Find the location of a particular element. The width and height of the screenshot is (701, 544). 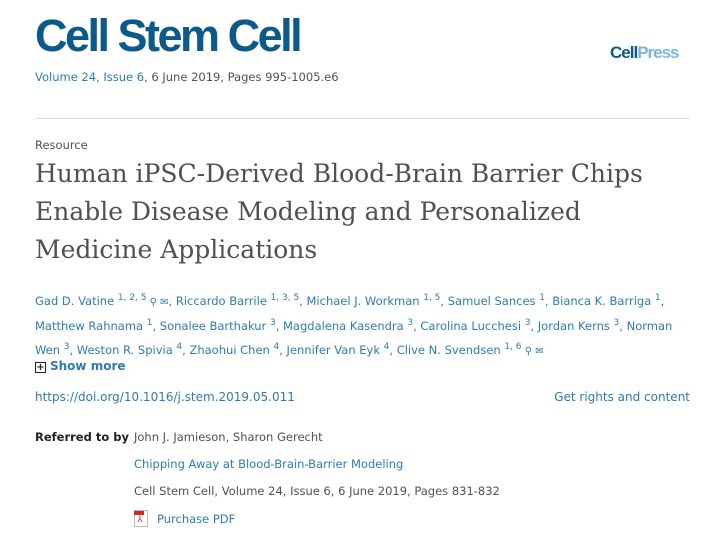

author-name: Matthew Rahnama is located at coordinates (89, 326).